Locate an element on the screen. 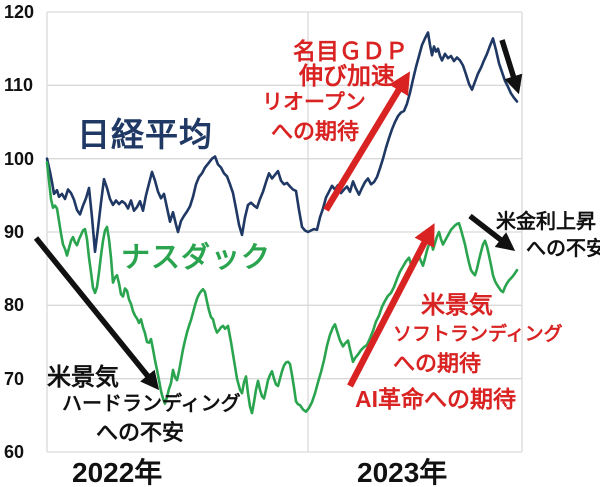 The width and height of the screenshot is (600, 487). nasdaq-series-label: ナスダック is located at coordinates (196, 258).